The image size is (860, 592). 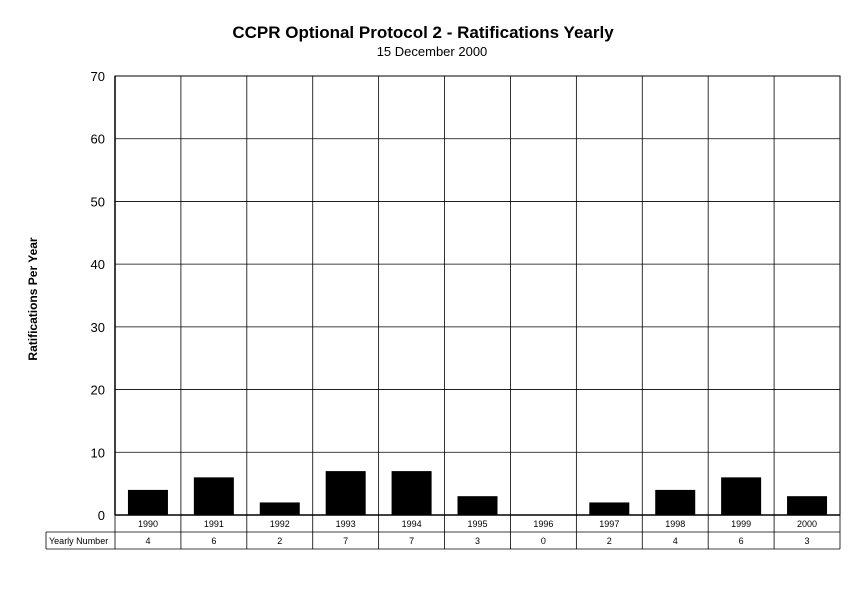 What do you see at coordinates (101, 515) in the screenshot?
I see `y-tick-label: 0` at bounding box center [101, 515].